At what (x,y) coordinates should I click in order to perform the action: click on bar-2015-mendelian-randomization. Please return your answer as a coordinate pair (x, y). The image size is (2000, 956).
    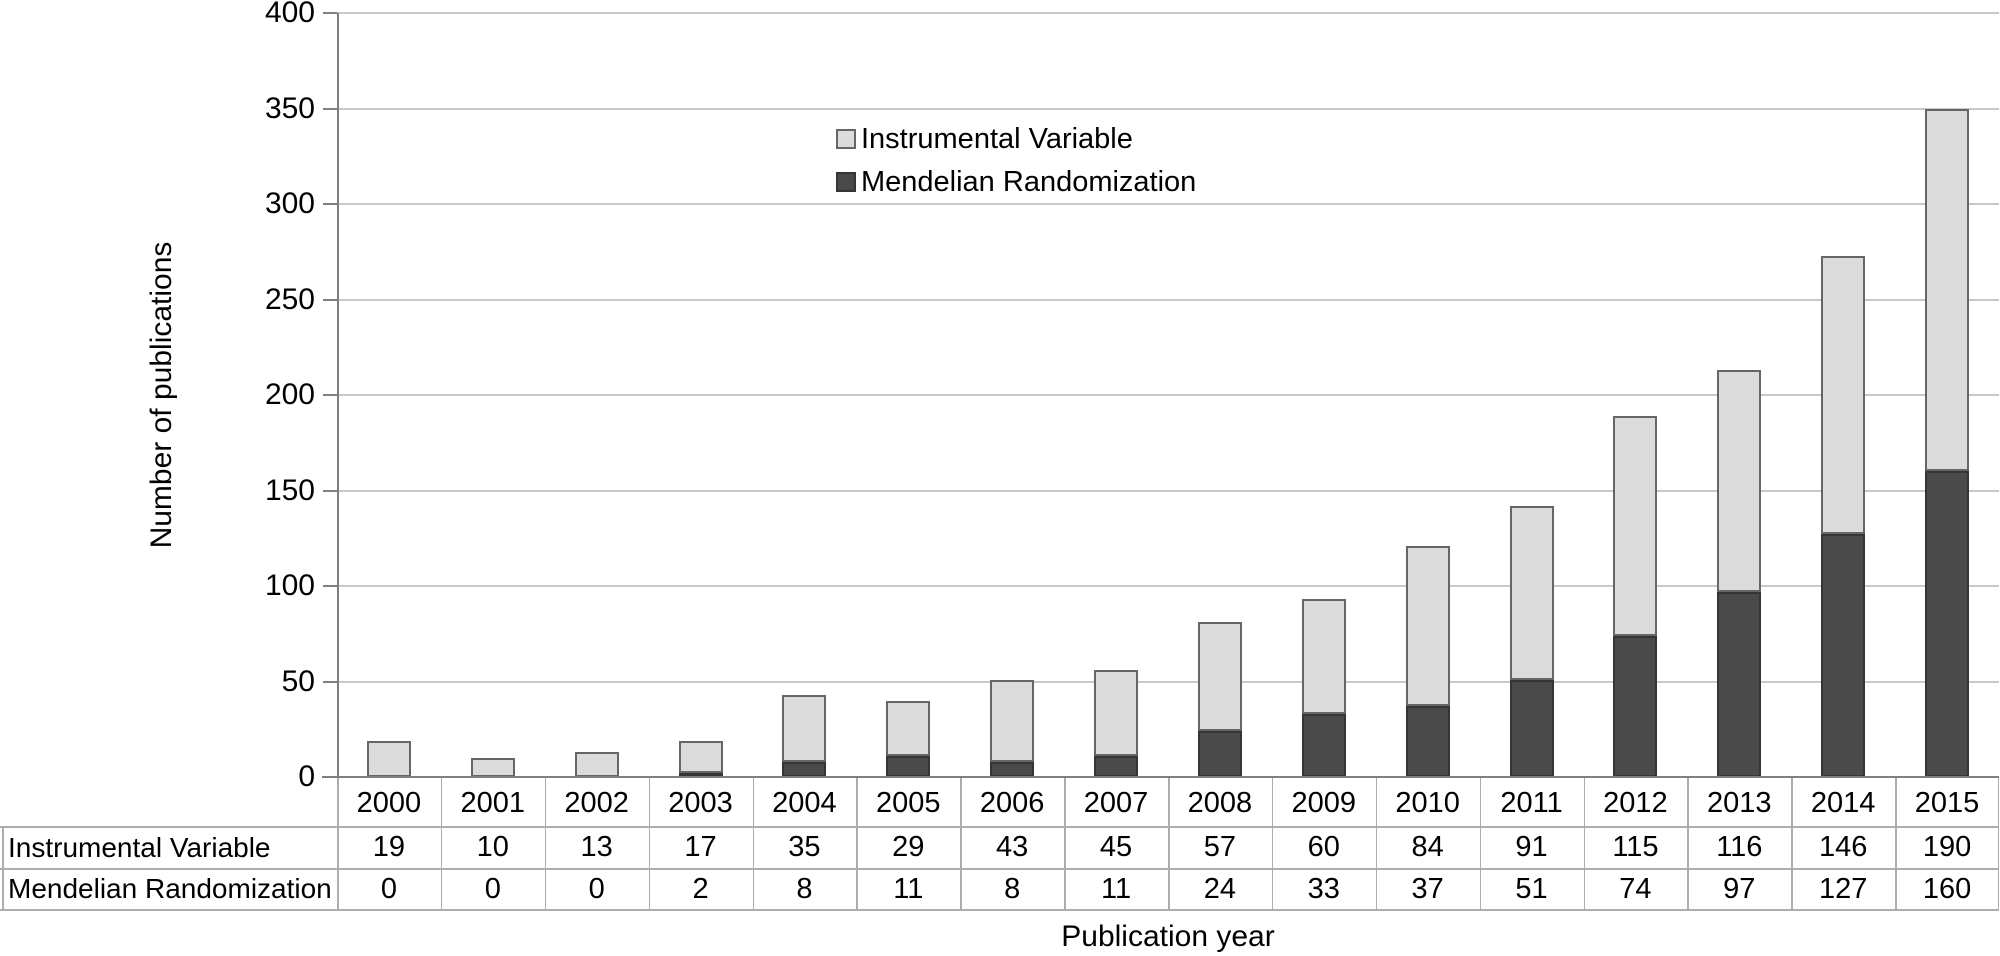
    Looking at the image, I should click on (1947, 624).